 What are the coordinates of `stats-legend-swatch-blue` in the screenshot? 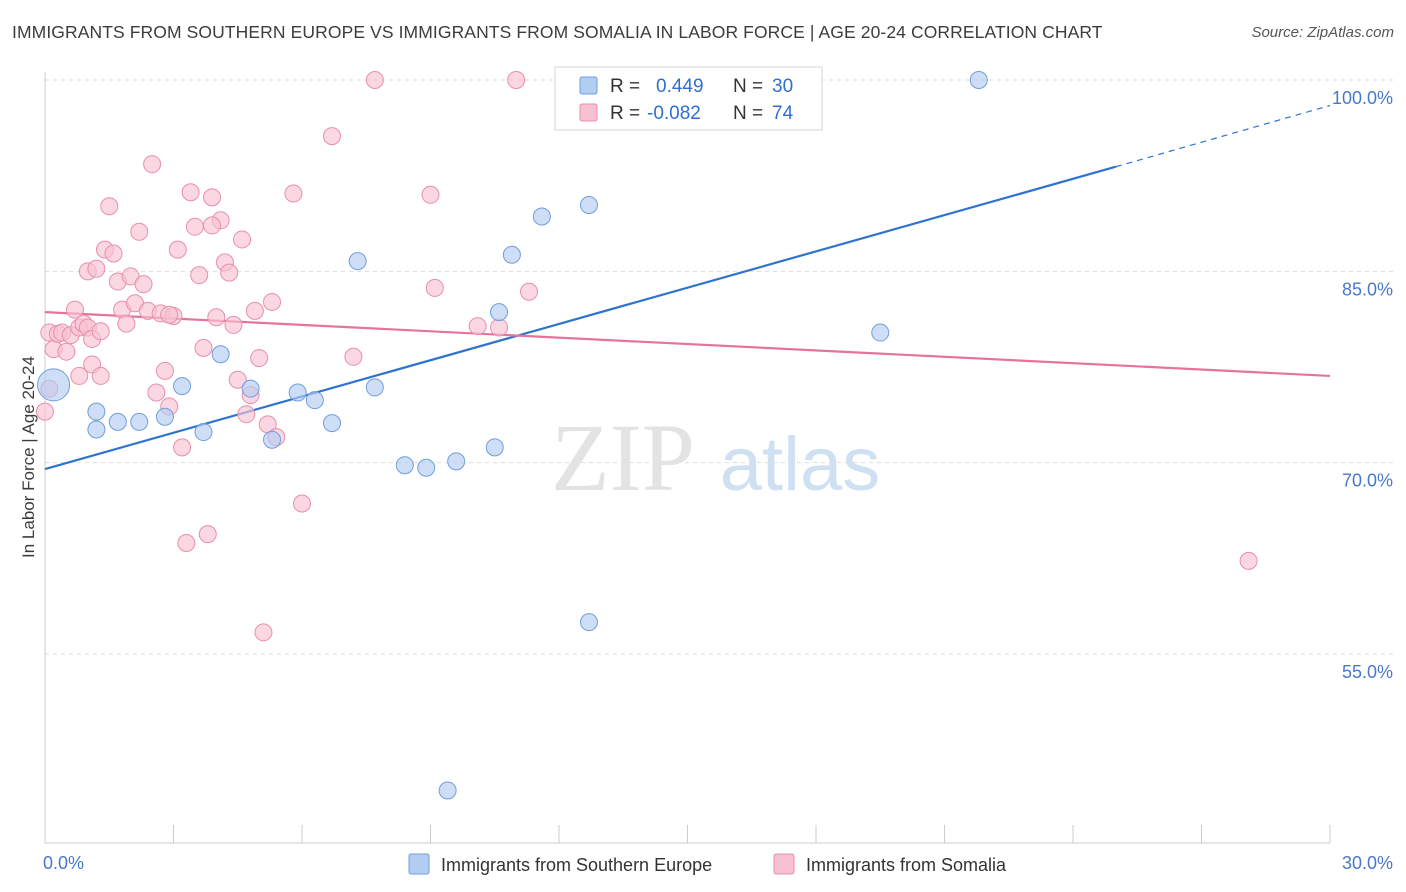 It's located at (588, 85).